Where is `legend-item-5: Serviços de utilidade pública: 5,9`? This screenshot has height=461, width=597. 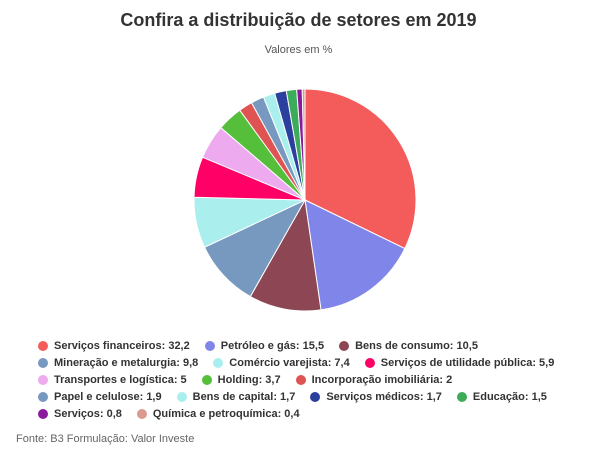 legend-item-5: Serviços de utilidade pública: 5,9 is located at coordinates (459, 362).